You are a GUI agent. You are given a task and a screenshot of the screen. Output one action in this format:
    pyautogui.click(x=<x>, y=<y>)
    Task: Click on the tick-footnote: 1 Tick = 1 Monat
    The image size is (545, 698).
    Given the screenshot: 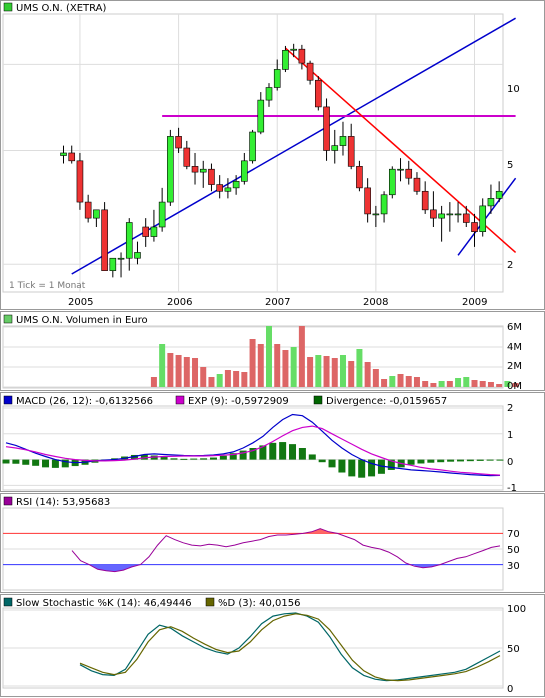 What is the action you would take?
    pyautogui.click(x=47, y=286)
    